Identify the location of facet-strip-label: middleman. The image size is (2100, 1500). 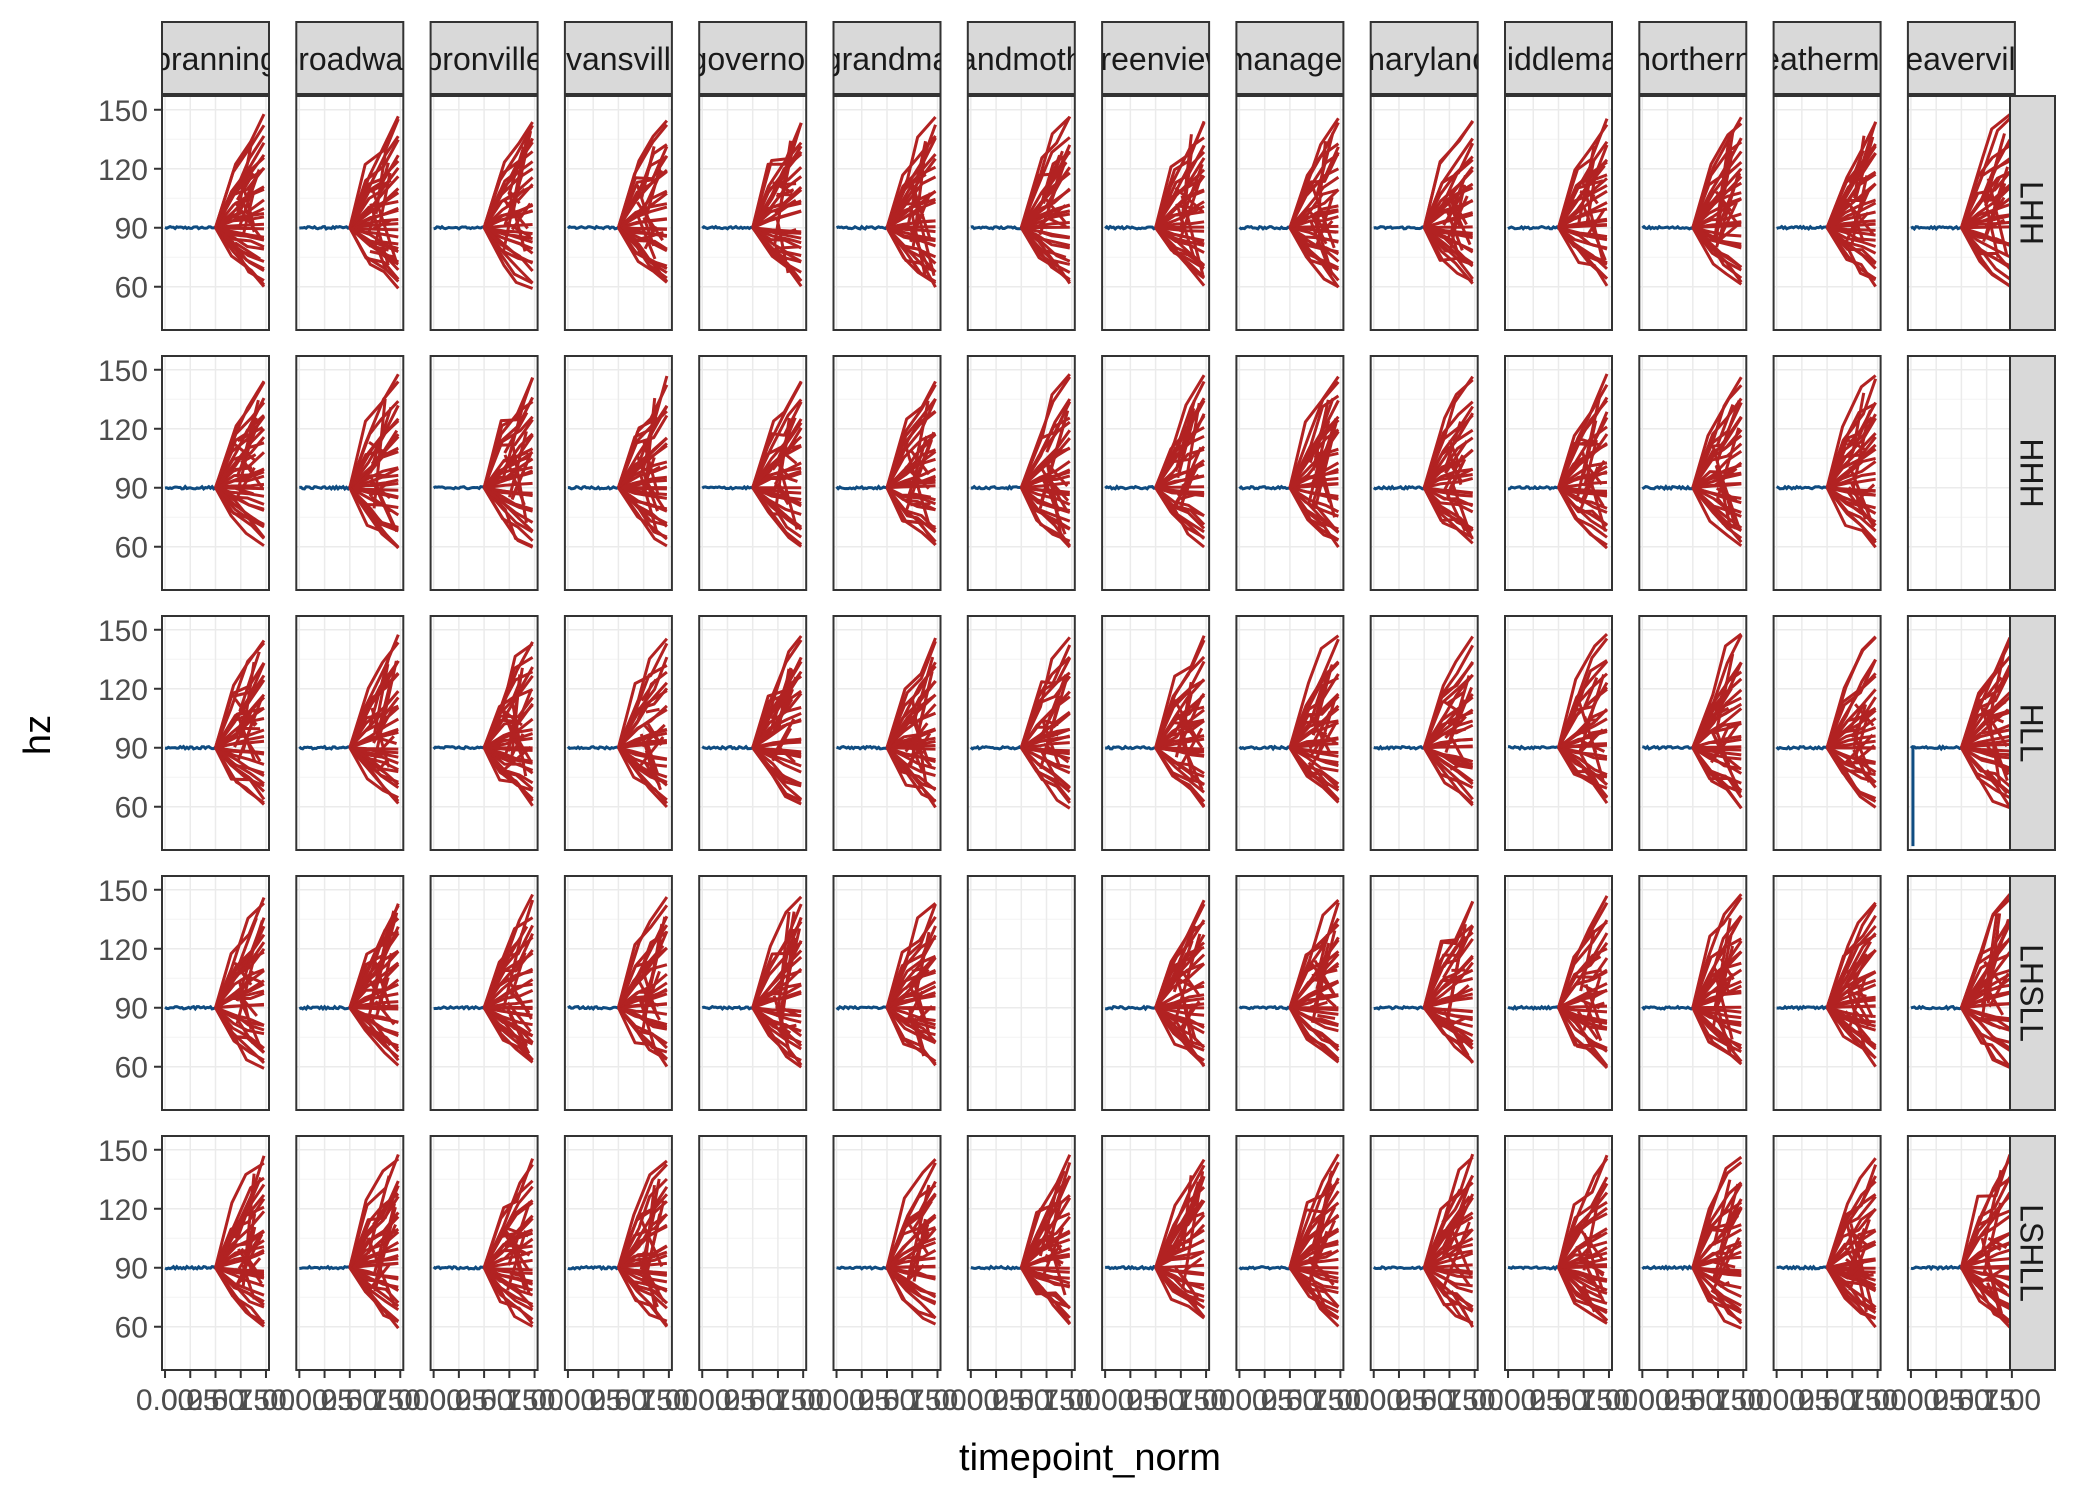
(1558, 59).